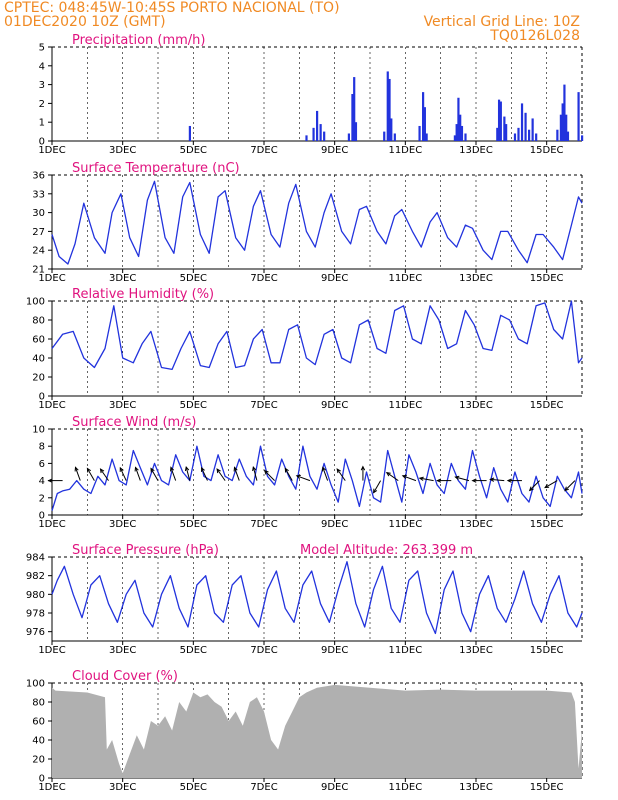  What do you see at coordinates (51, 405) in the screenshot?
I see `humidity-xtick-label: 1DEC` at bounding box center [51, 405].